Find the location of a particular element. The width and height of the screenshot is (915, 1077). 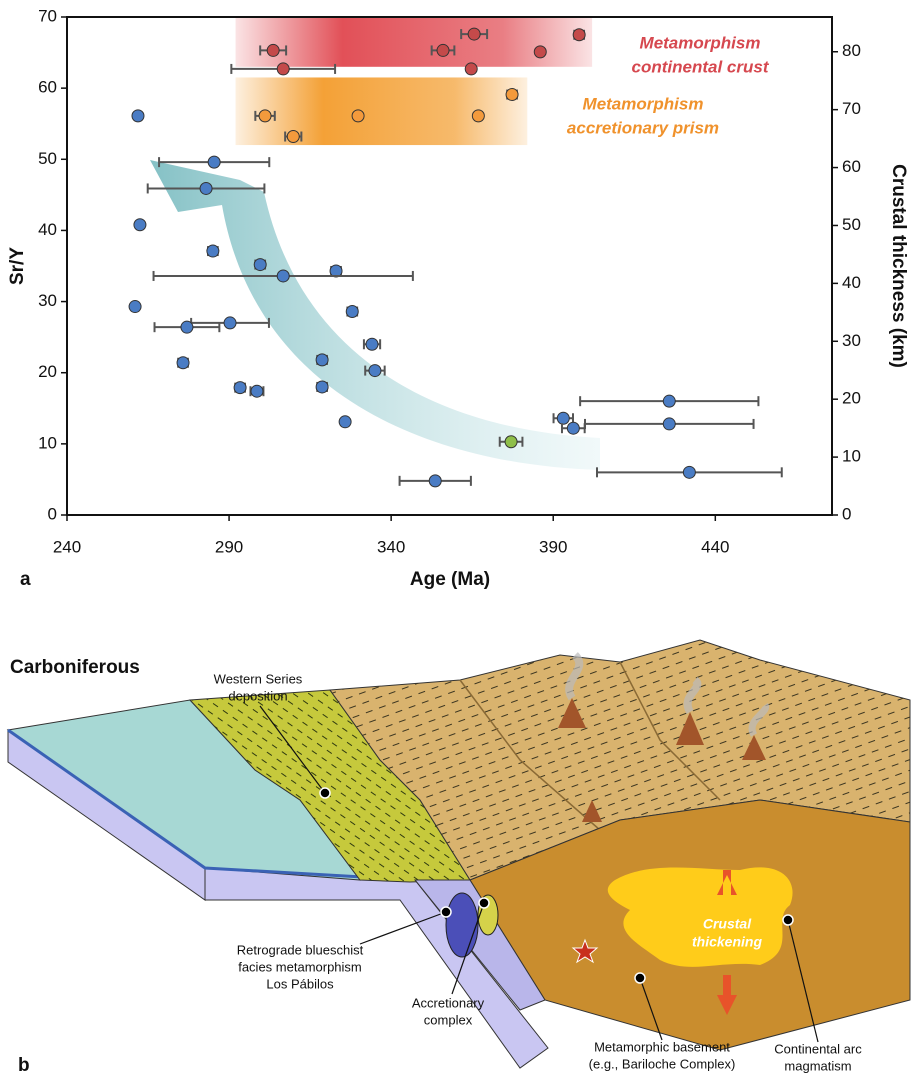

x-tick-label: 290 is located at coordinates (229, 546).